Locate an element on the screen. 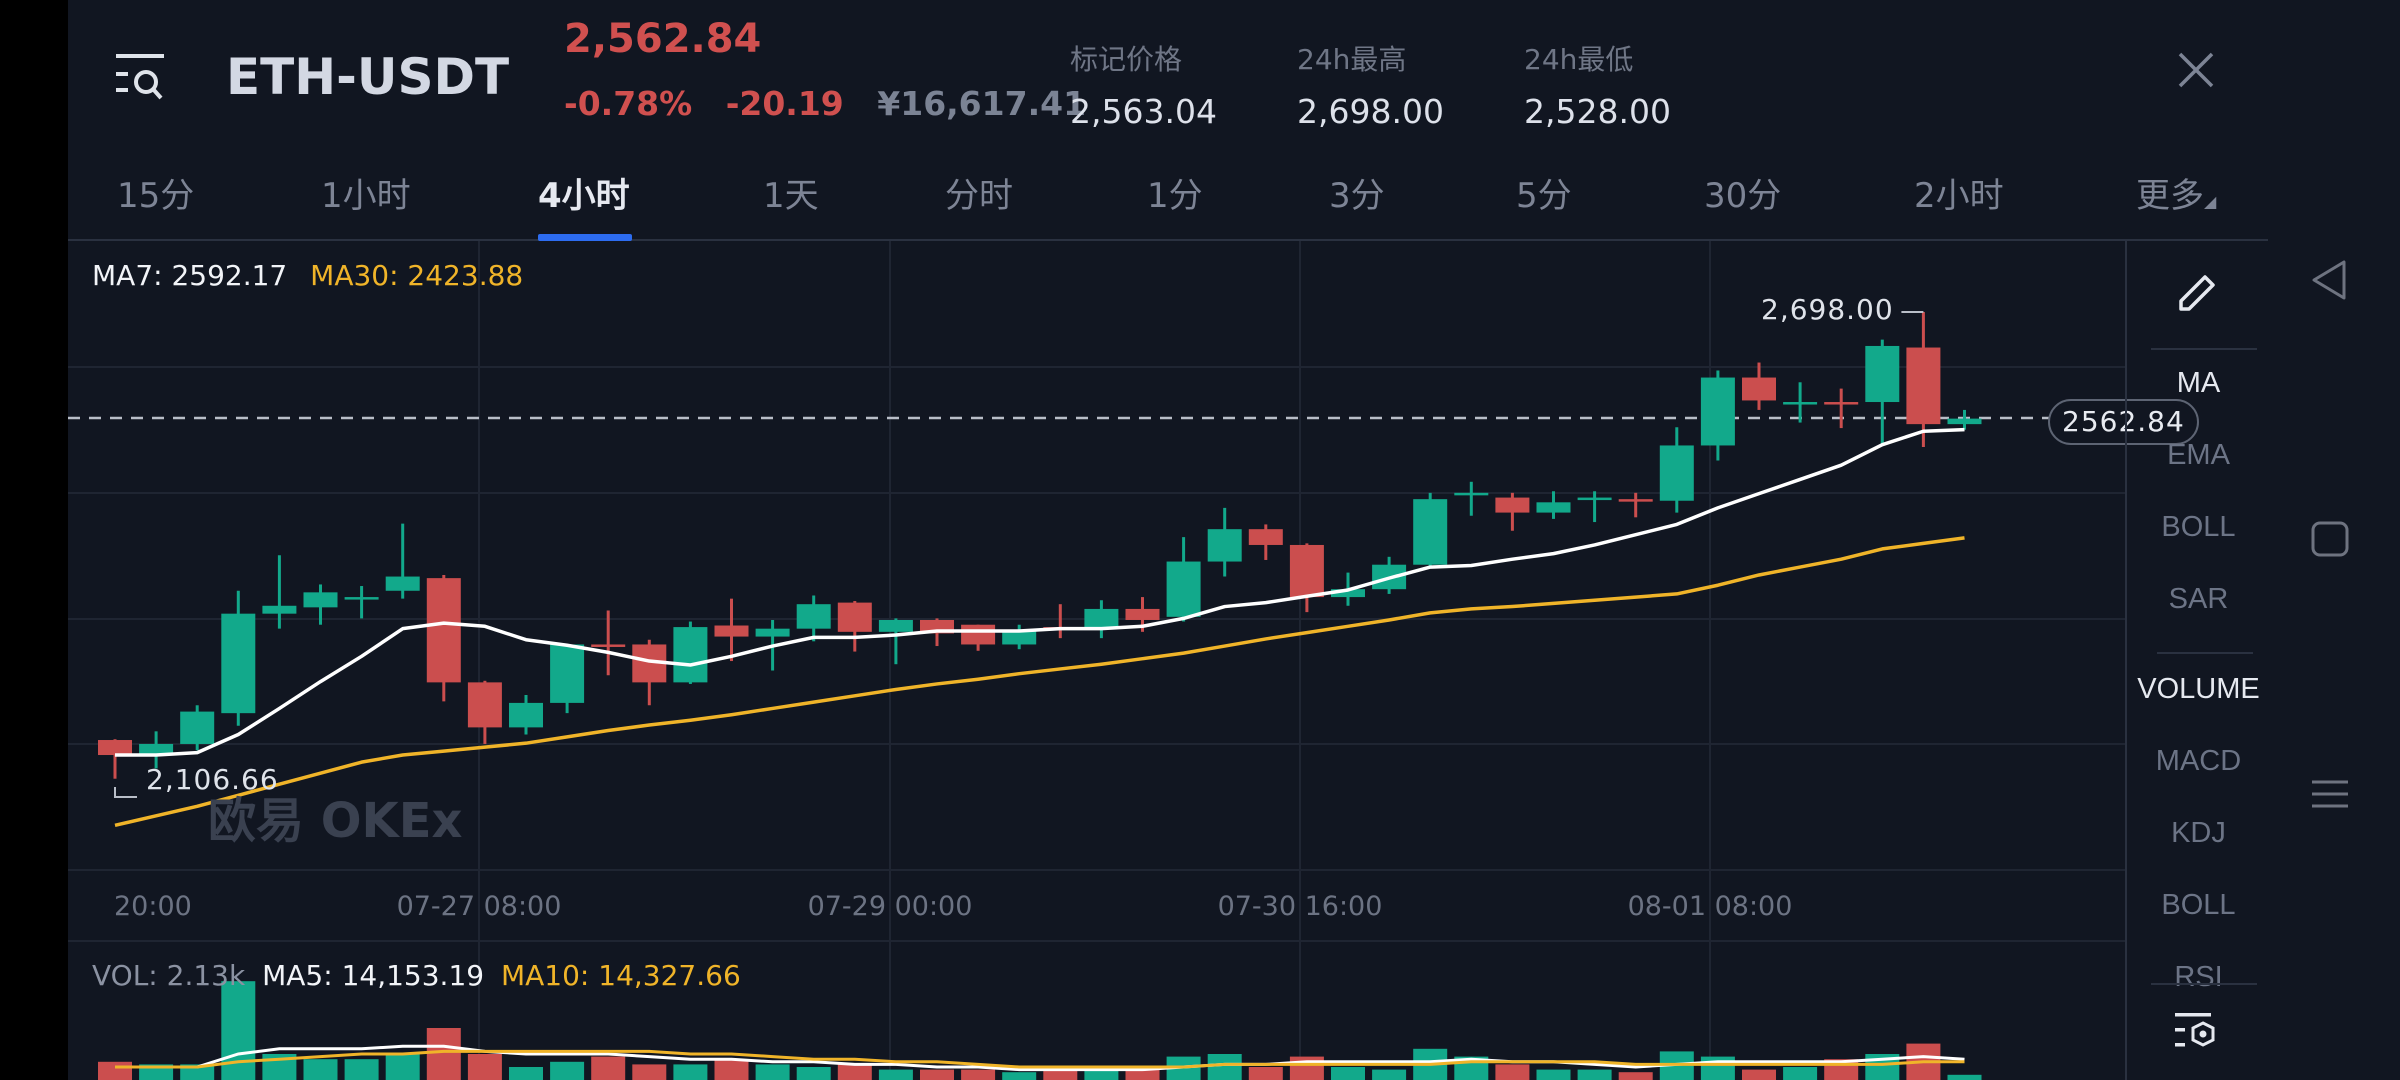 Image resolution: width=2400 pixels, height=1080 pixels. x-tick: 08-01 08:00 is located at coordinates (1710, 906).